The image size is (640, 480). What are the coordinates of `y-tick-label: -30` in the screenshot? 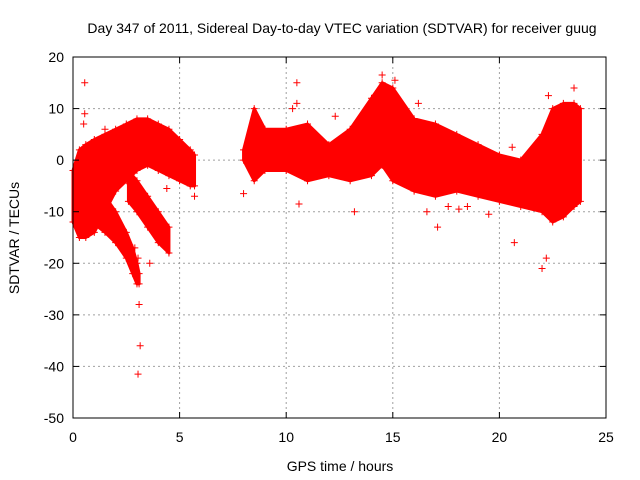 It's located at (54, 315).